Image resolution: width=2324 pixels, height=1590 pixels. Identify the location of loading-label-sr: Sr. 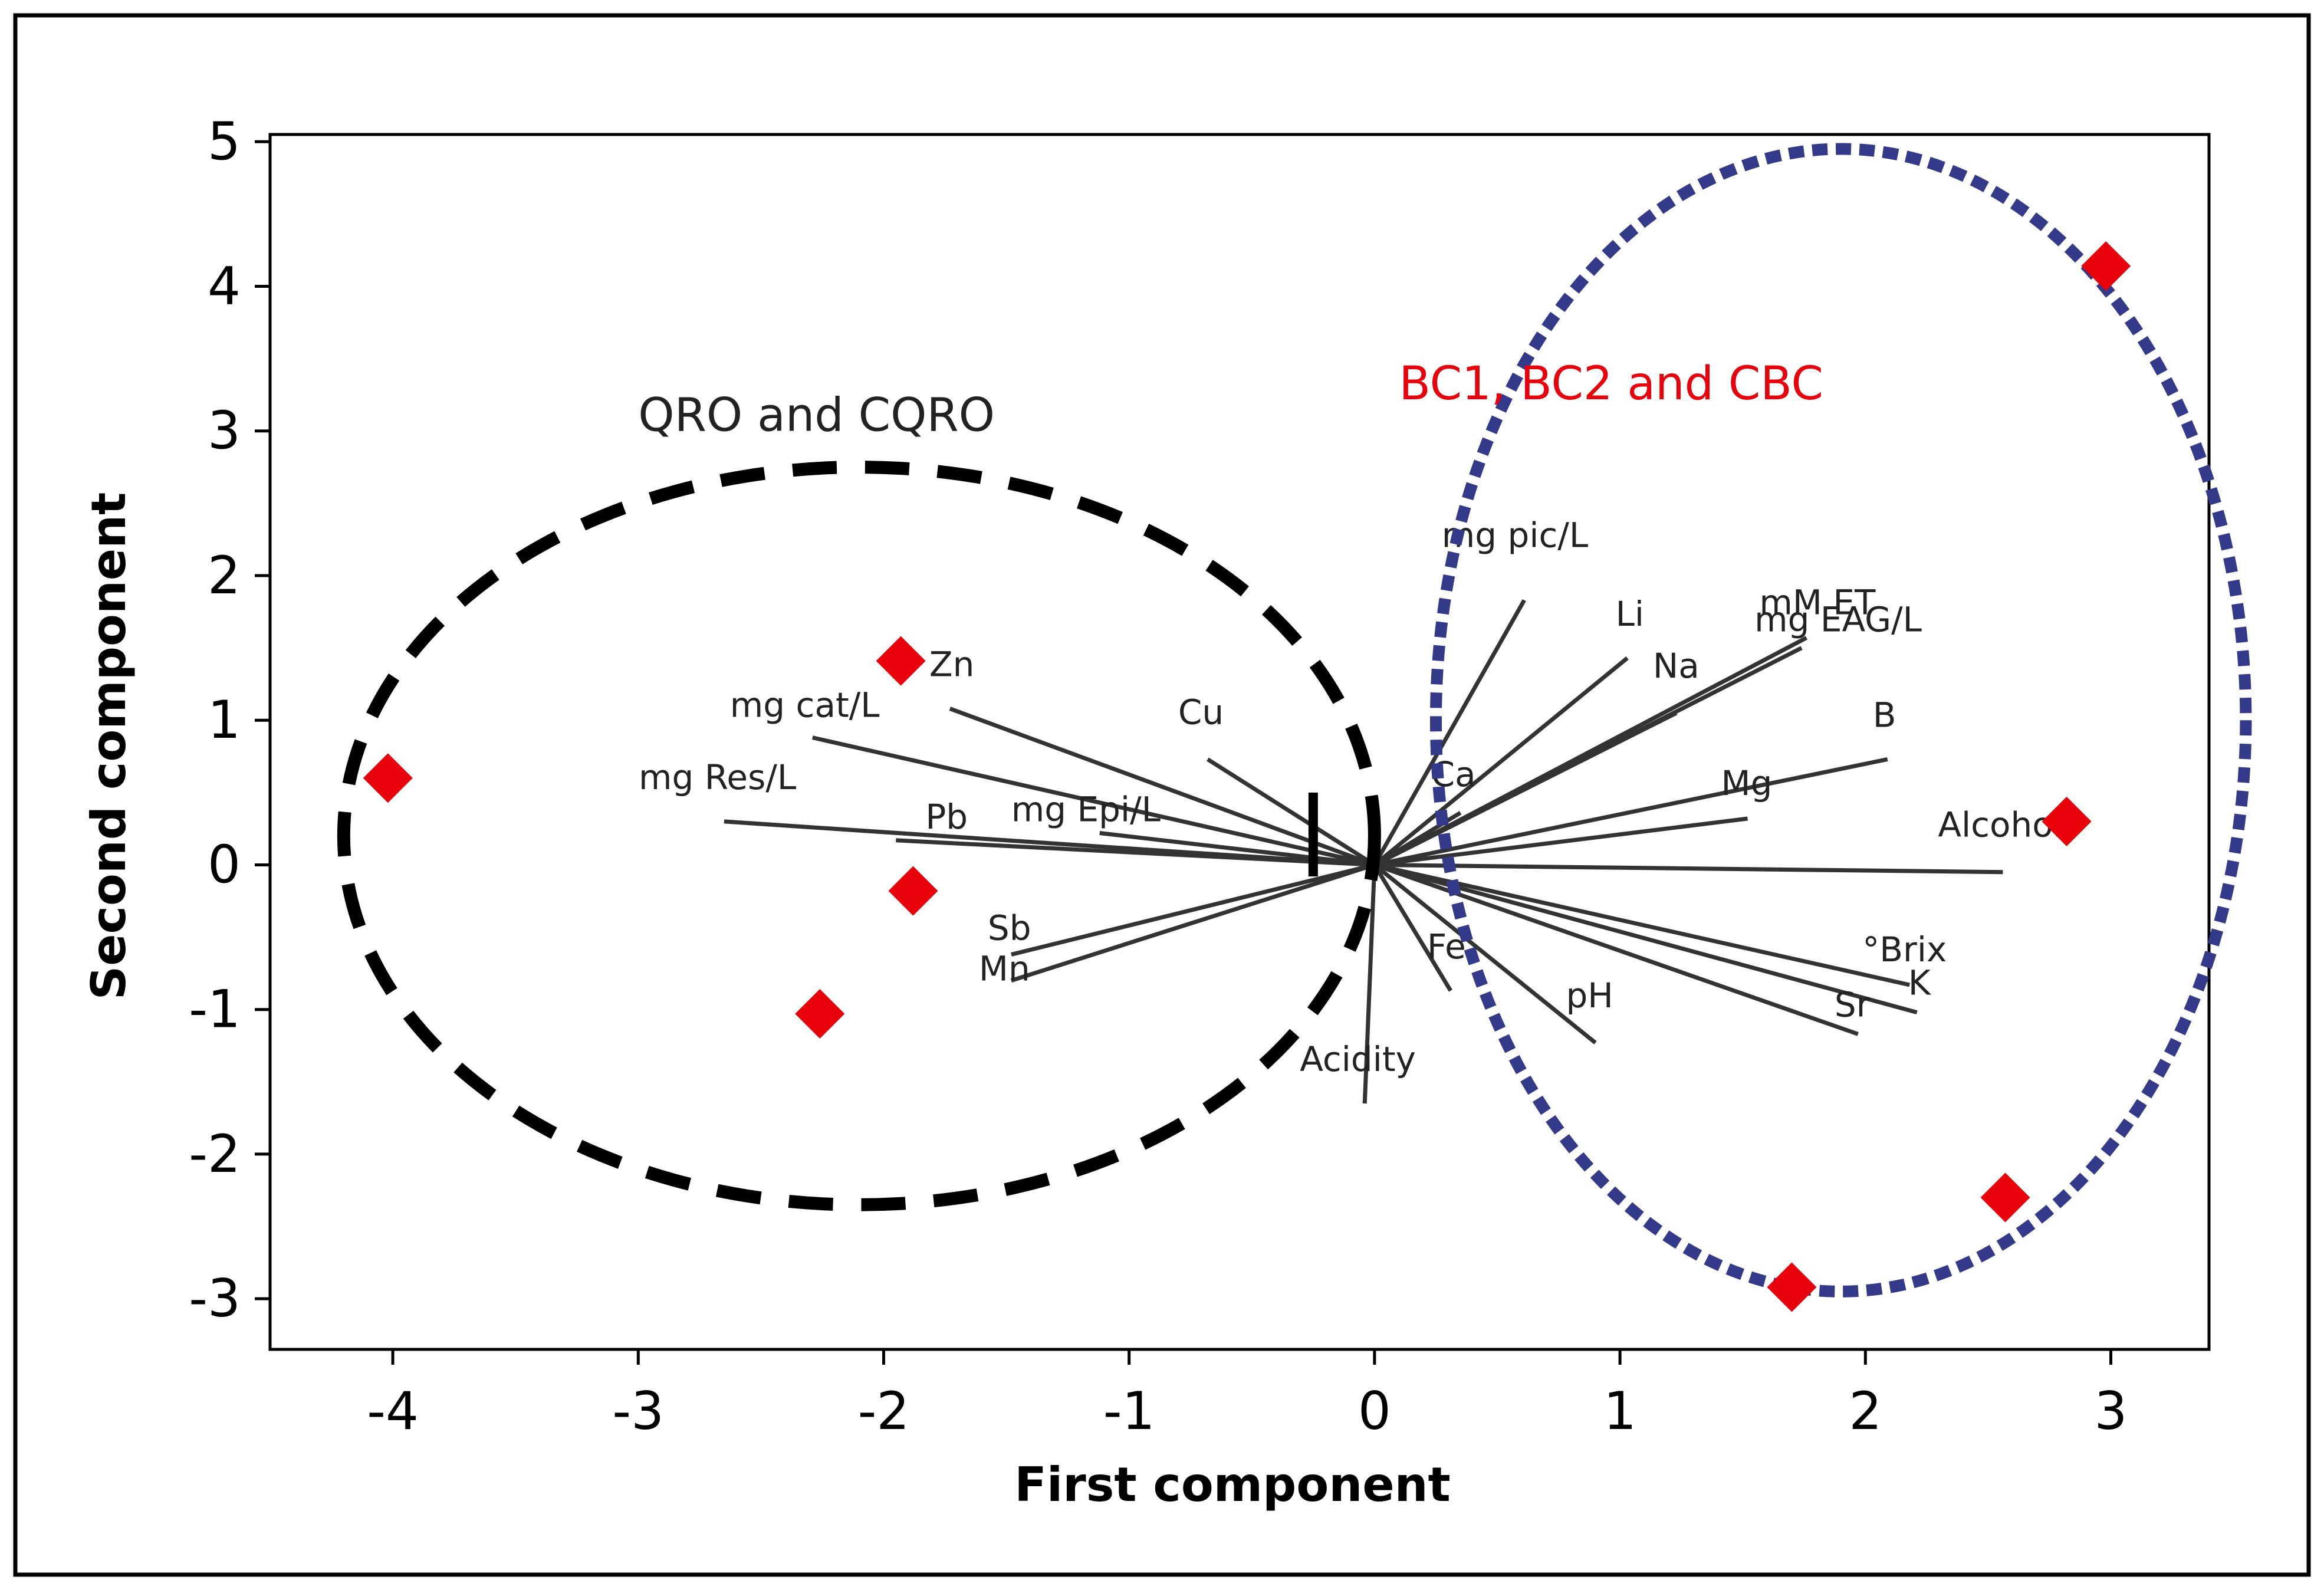
(1853, 1004).